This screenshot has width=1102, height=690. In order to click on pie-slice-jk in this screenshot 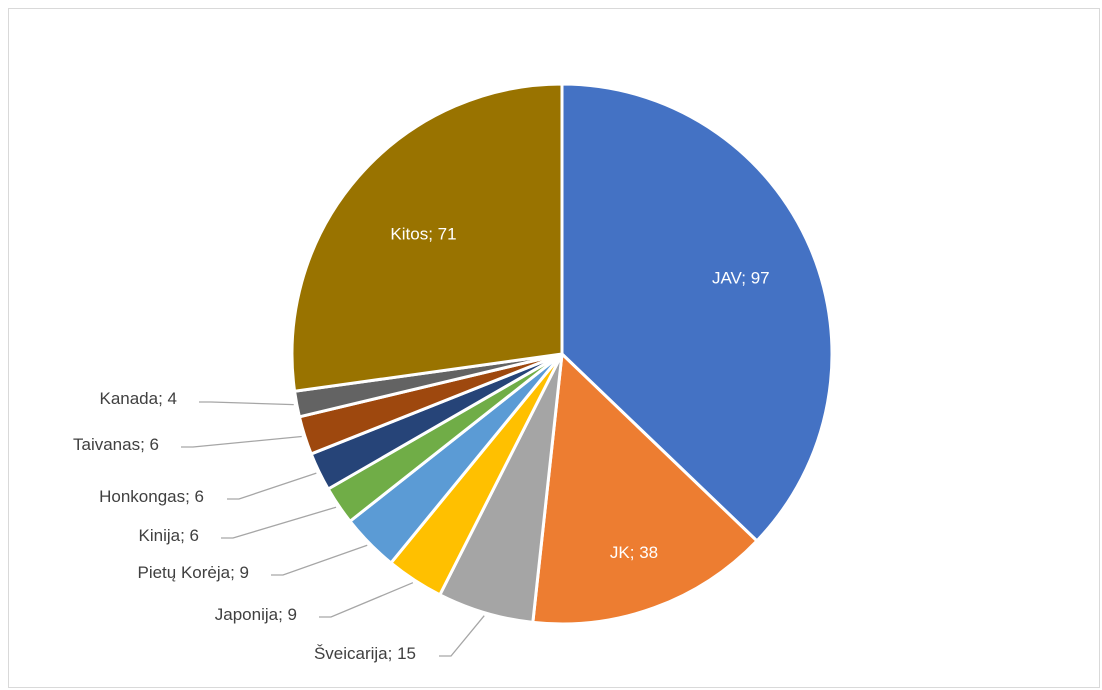, I will do `click(645, 489)`.